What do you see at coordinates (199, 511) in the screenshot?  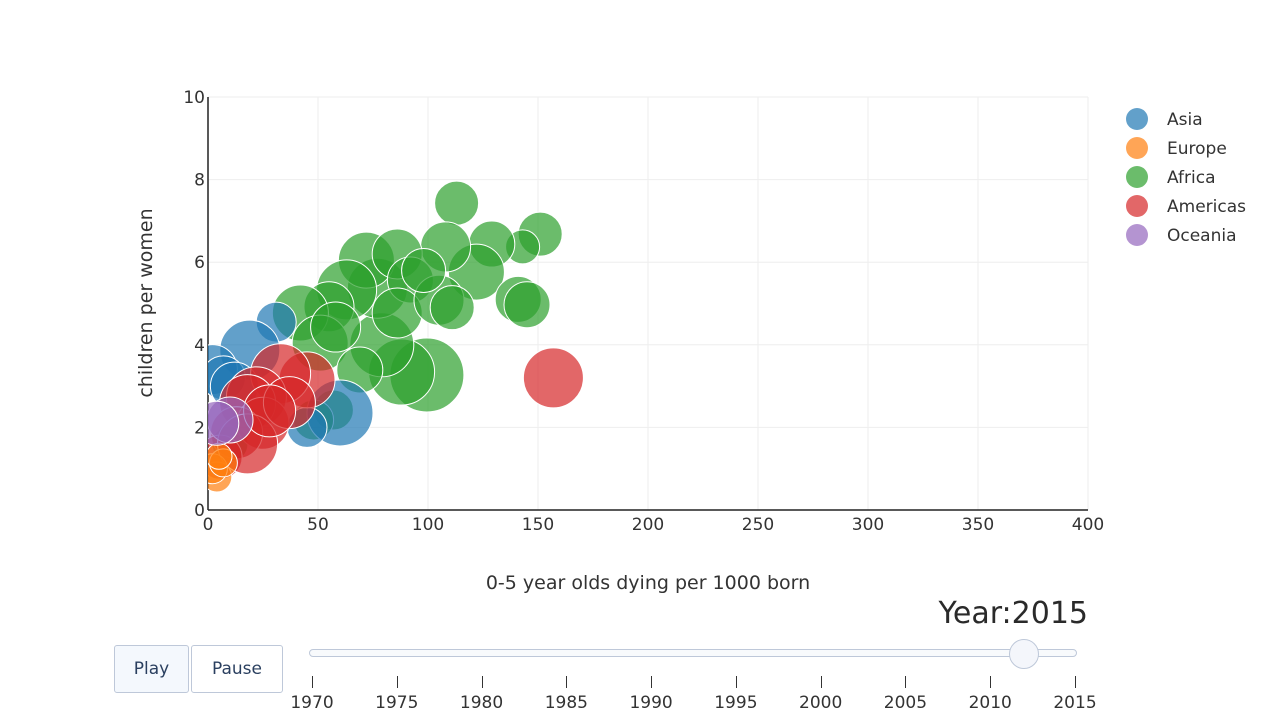 I see `y-tick-label: 0` at bounding box center [199, 511].